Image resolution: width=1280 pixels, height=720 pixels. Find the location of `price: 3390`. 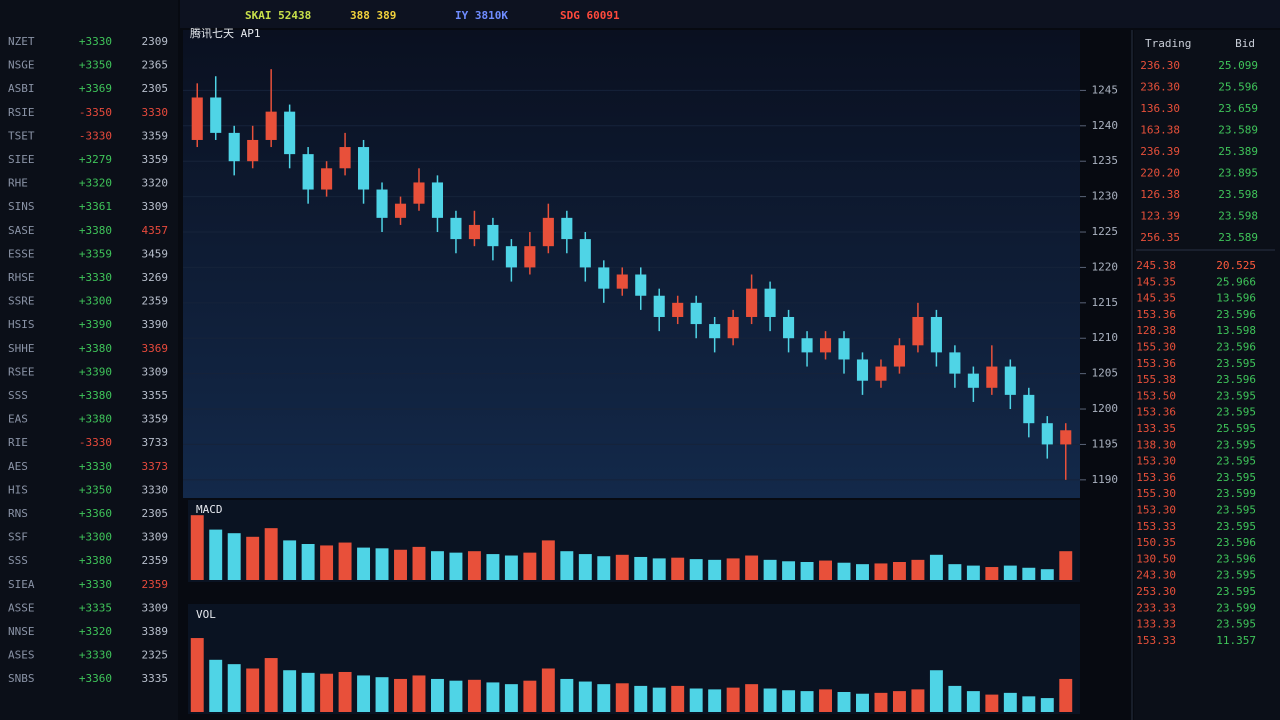

price: 3390 is located at coordinates (155, 324).